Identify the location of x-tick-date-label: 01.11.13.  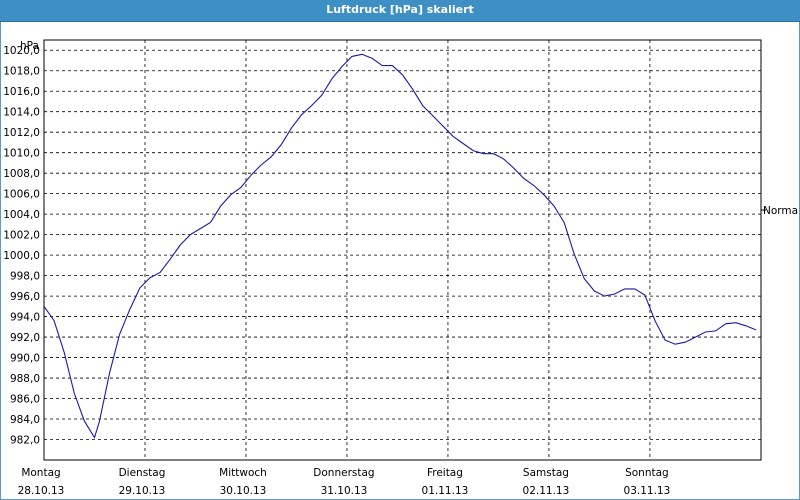
(445, 491).